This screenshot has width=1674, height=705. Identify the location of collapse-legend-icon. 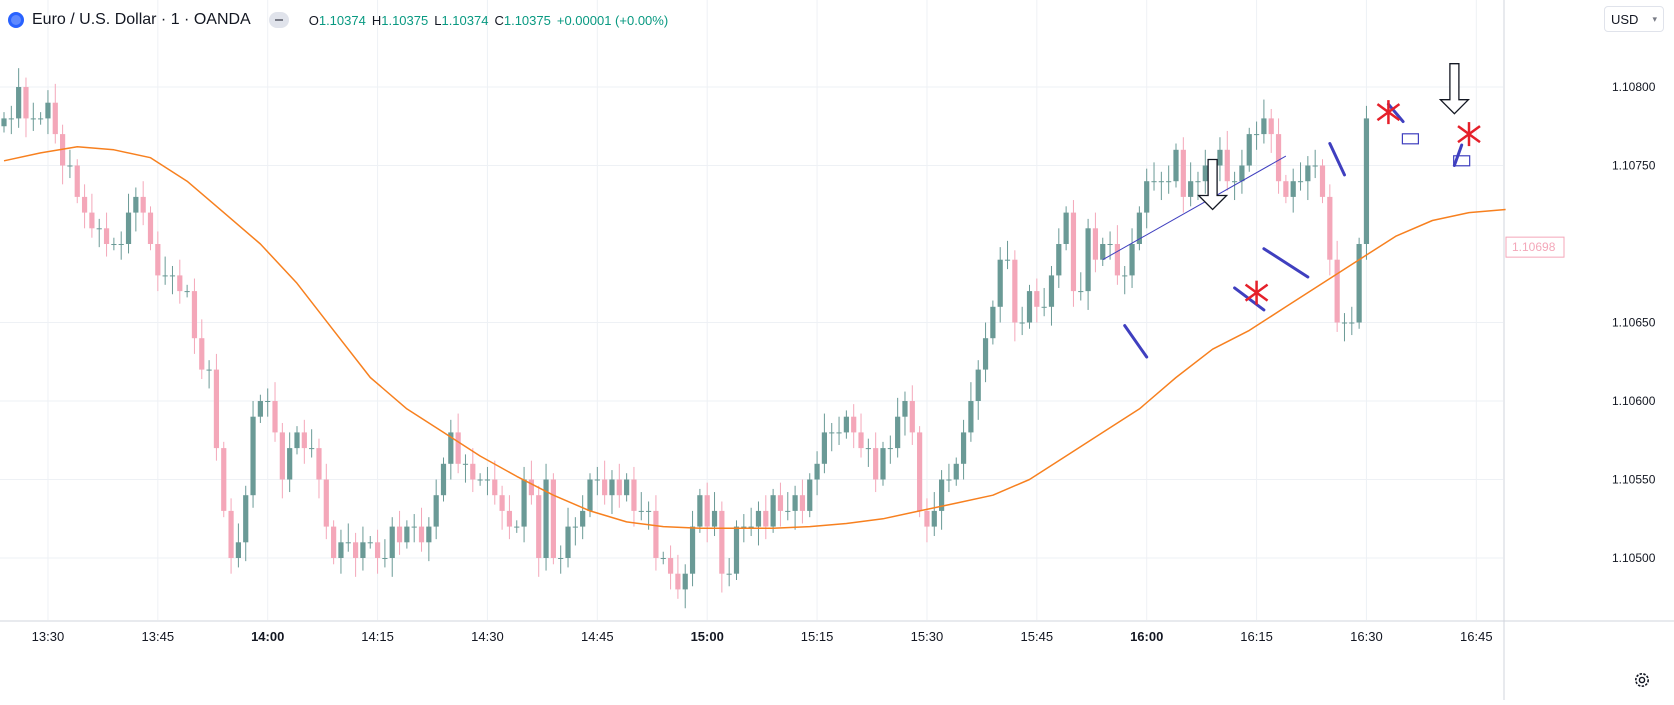
(278, 20).